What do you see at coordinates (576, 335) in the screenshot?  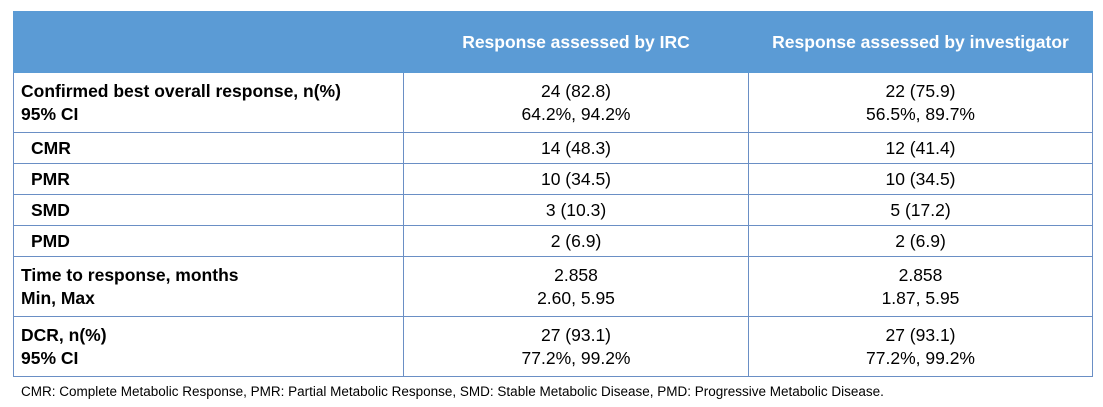 I see `irc-value: 27 (93.1)` at bounding box center [576, 335].